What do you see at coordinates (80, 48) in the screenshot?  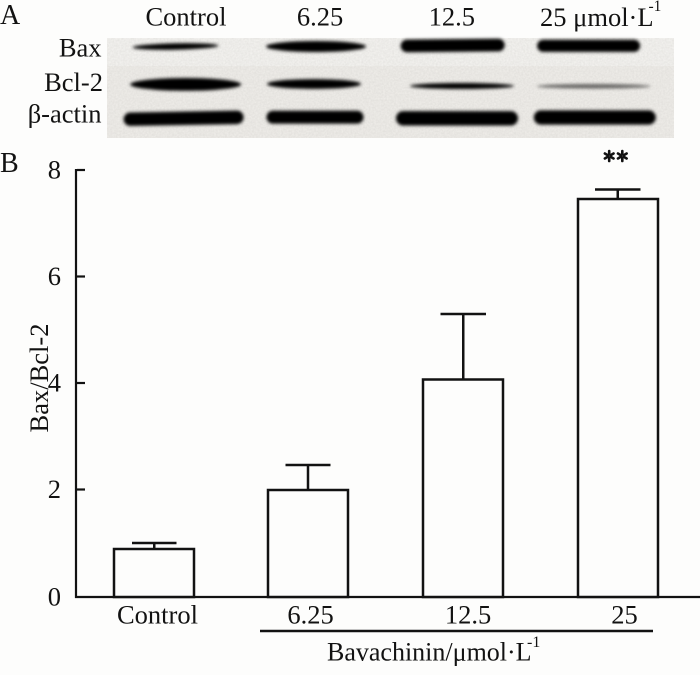 I see `svg-text: Bax` at bounding box center [80, 48].